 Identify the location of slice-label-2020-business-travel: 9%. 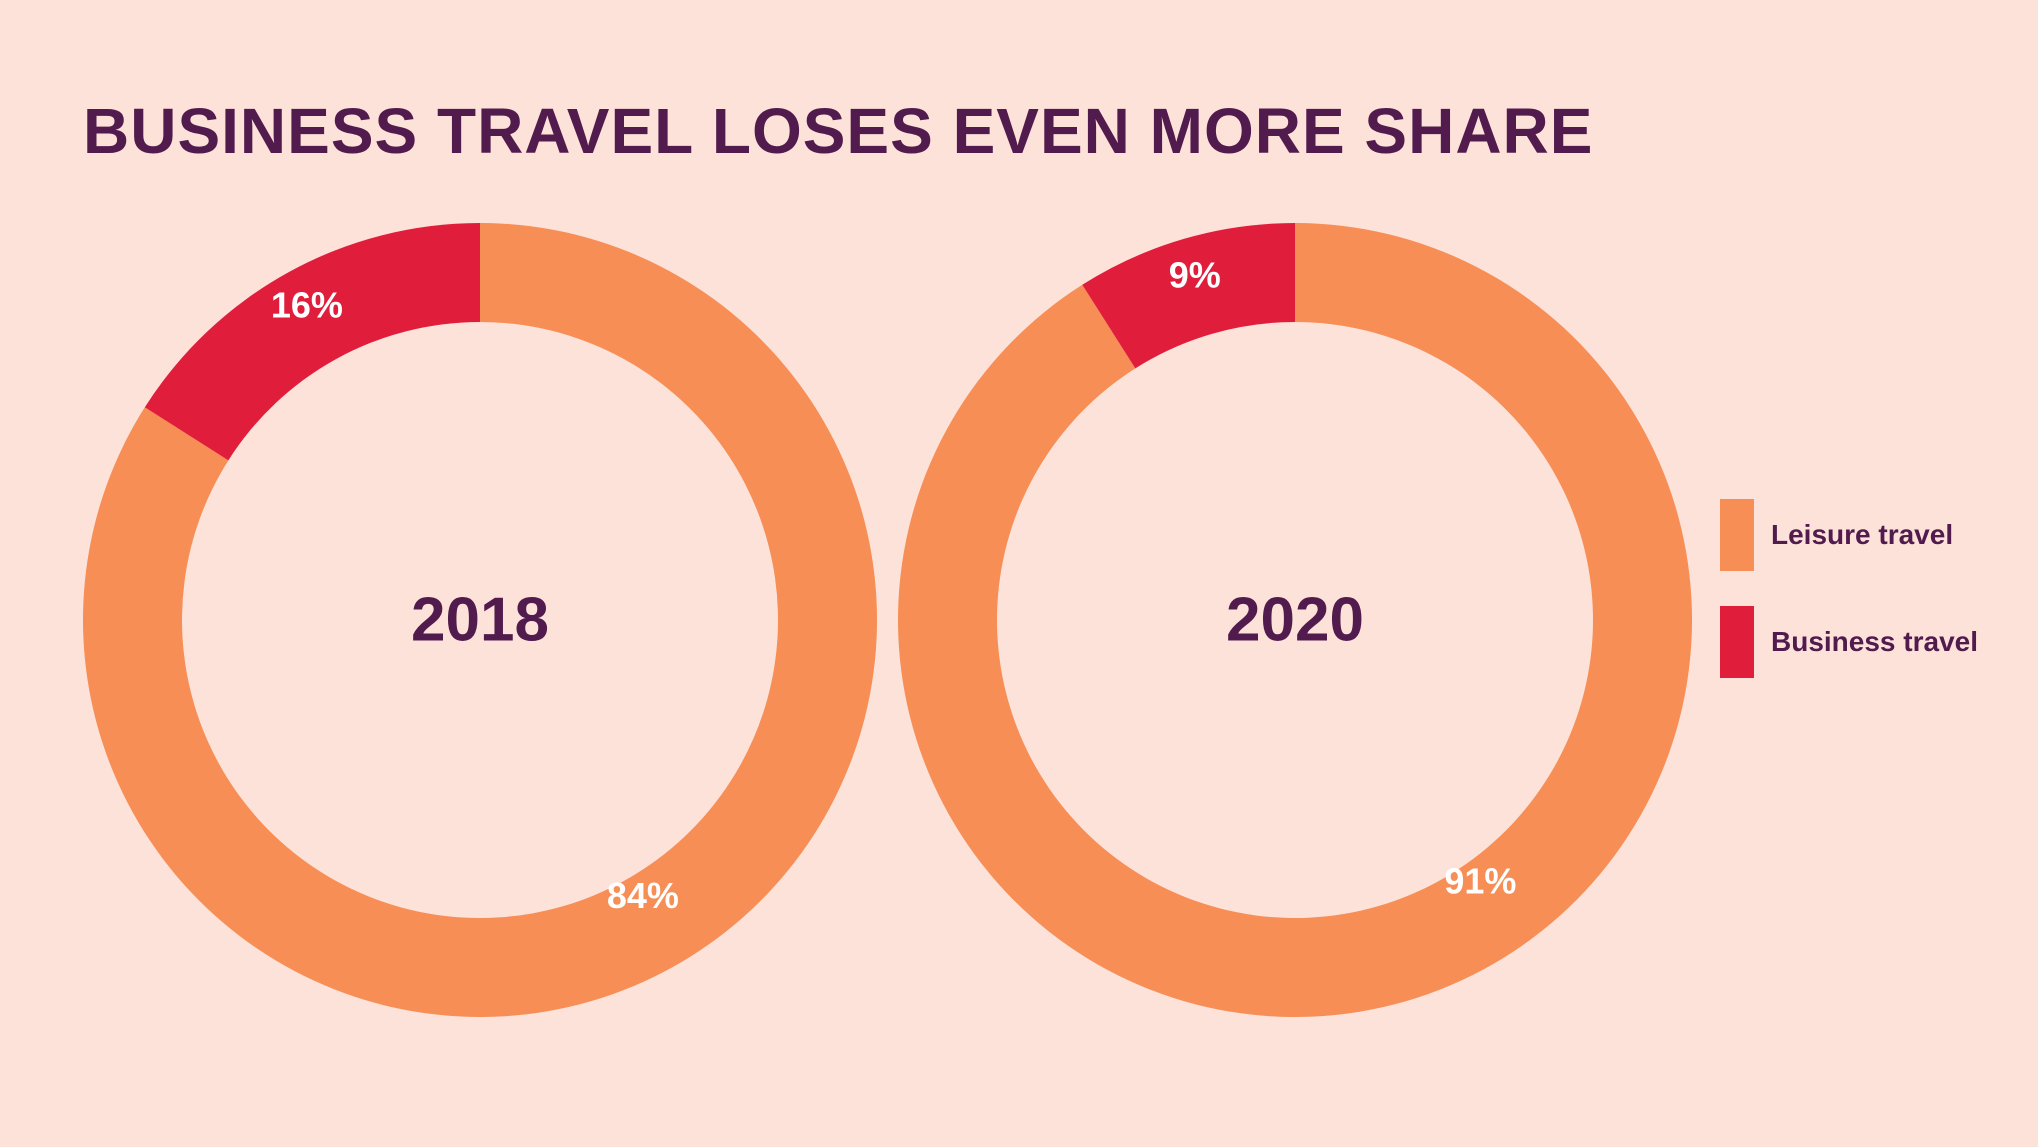
(1195, 274).